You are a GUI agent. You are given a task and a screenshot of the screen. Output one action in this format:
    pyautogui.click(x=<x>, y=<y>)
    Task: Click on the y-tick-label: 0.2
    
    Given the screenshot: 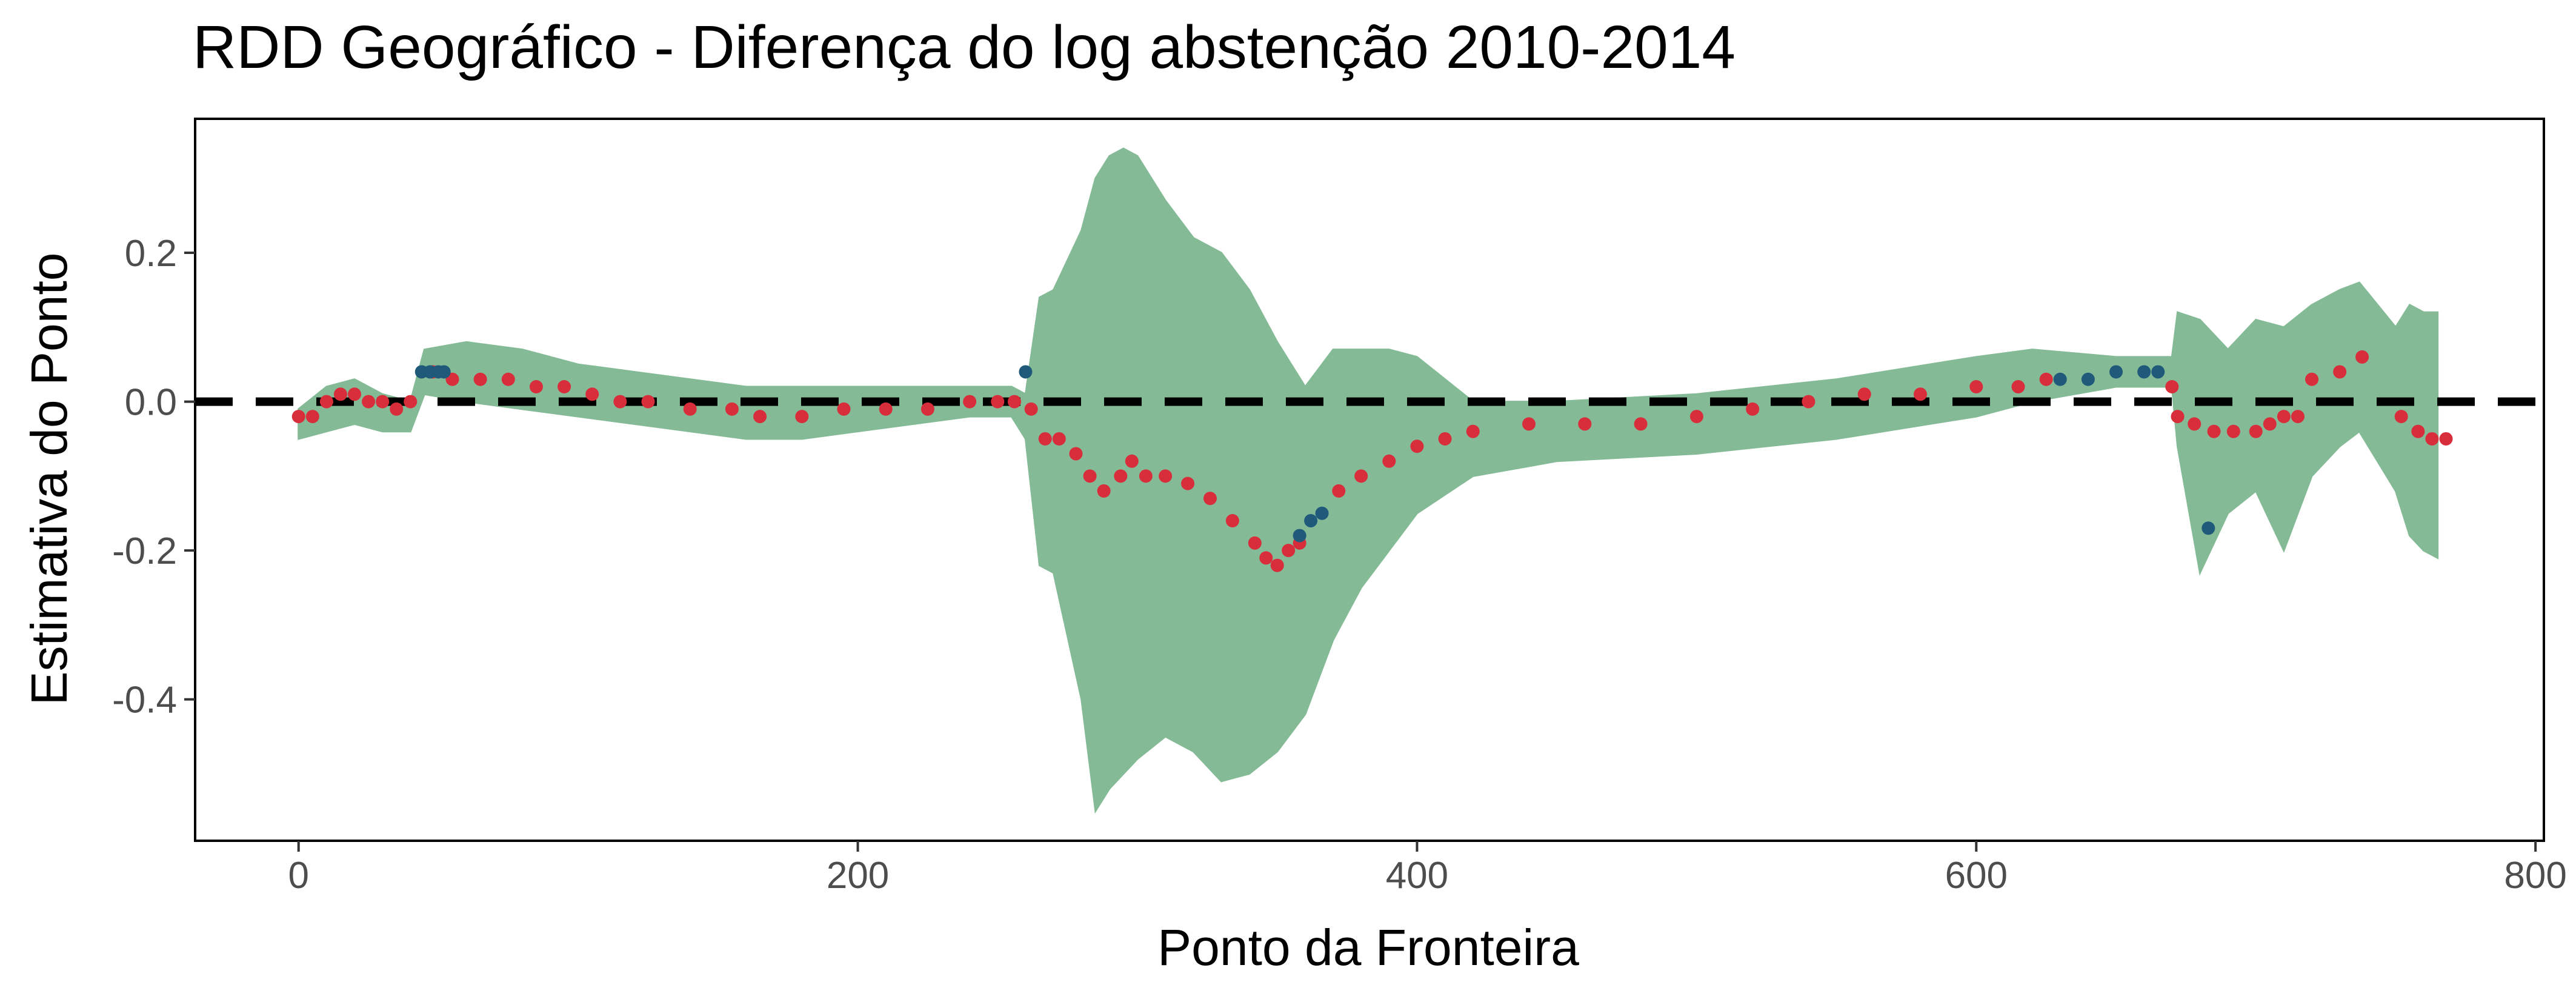 What is the action you would take?
    pyautogui.click(x=151, y=254)
    